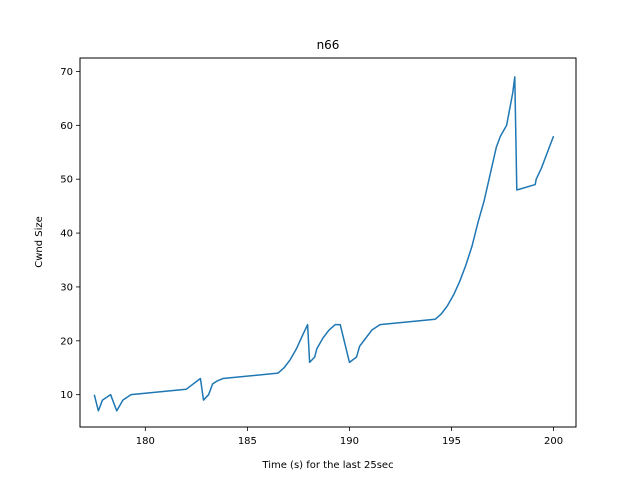  Describe the element at coordinates (327, 465) in the screenshot. I see `x-axis-label: Time (s) for the last 25sec` at that location.